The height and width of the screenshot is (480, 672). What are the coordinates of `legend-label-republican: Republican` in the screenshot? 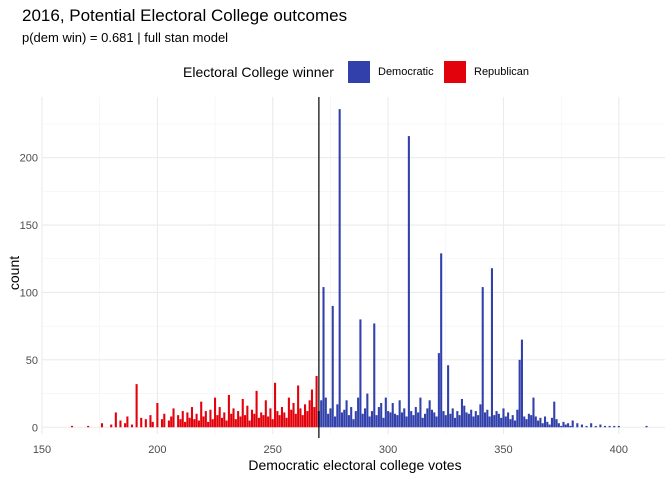 It's located at (502, 72).